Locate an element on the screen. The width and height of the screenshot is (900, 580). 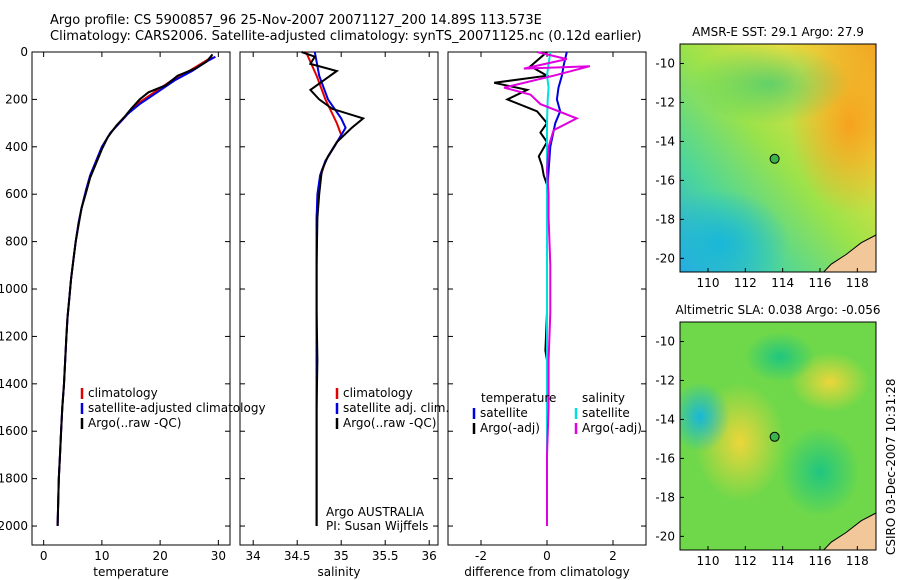
x-axis-label: salinity is located at coordinates (338, 572).